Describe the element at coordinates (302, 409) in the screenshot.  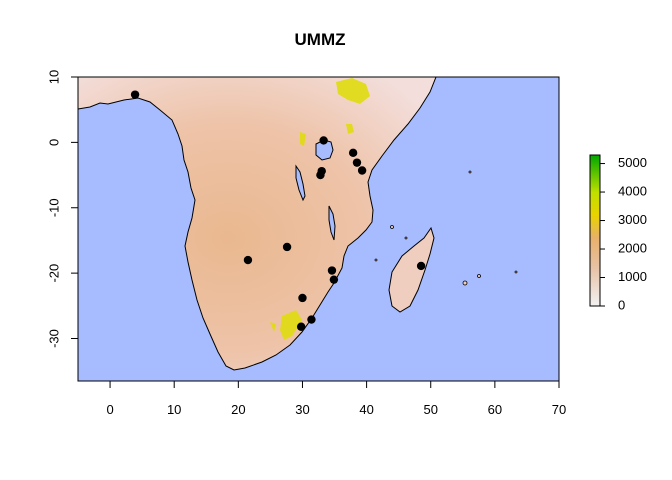
I see `x-tick-label: 30` at that location.